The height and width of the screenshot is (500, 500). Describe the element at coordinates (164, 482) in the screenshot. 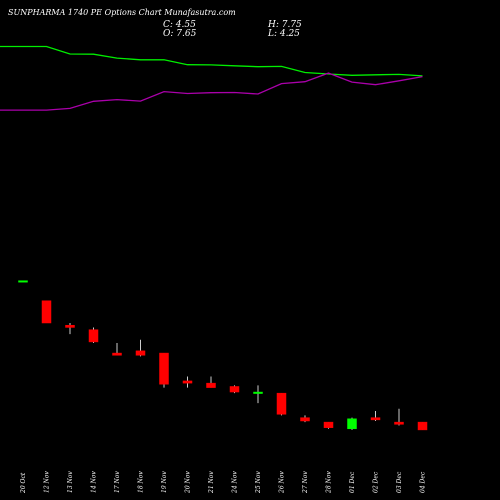

I see `x-tick-label: 19 Nov` at that location.